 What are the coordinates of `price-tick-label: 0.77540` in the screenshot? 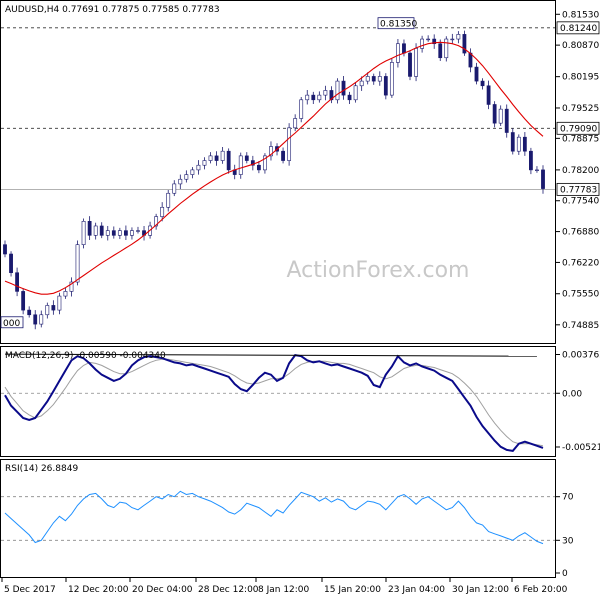 It's located at (580, 202).